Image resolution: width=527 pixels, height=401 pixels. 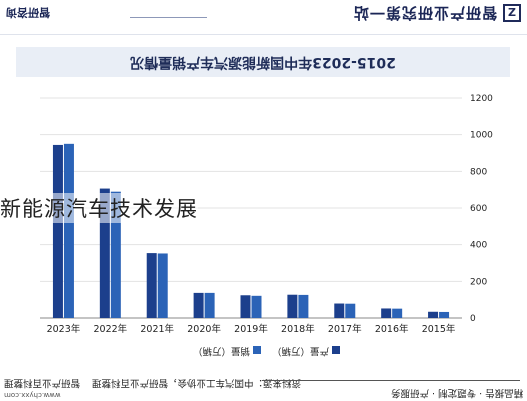 I want to click on header-divider, so click(x=168, y=17).